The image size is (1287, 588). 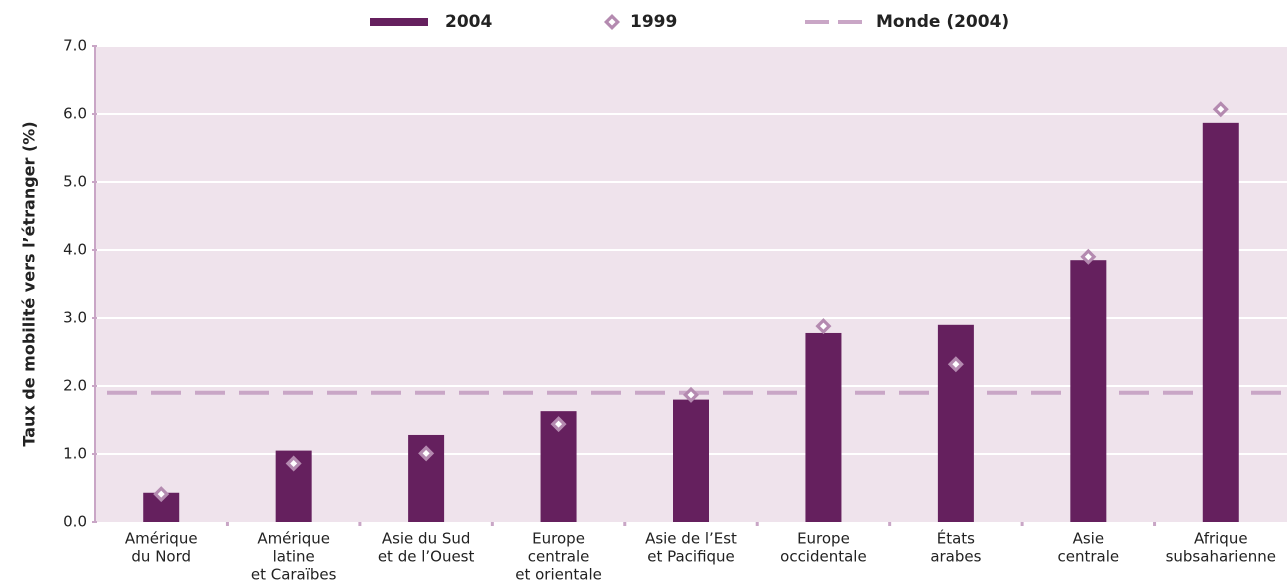 What do you see at coordinates (75, 46) in the screenshot?
I see `y-tick-label: 7.0` at bounding box center [75, 46].